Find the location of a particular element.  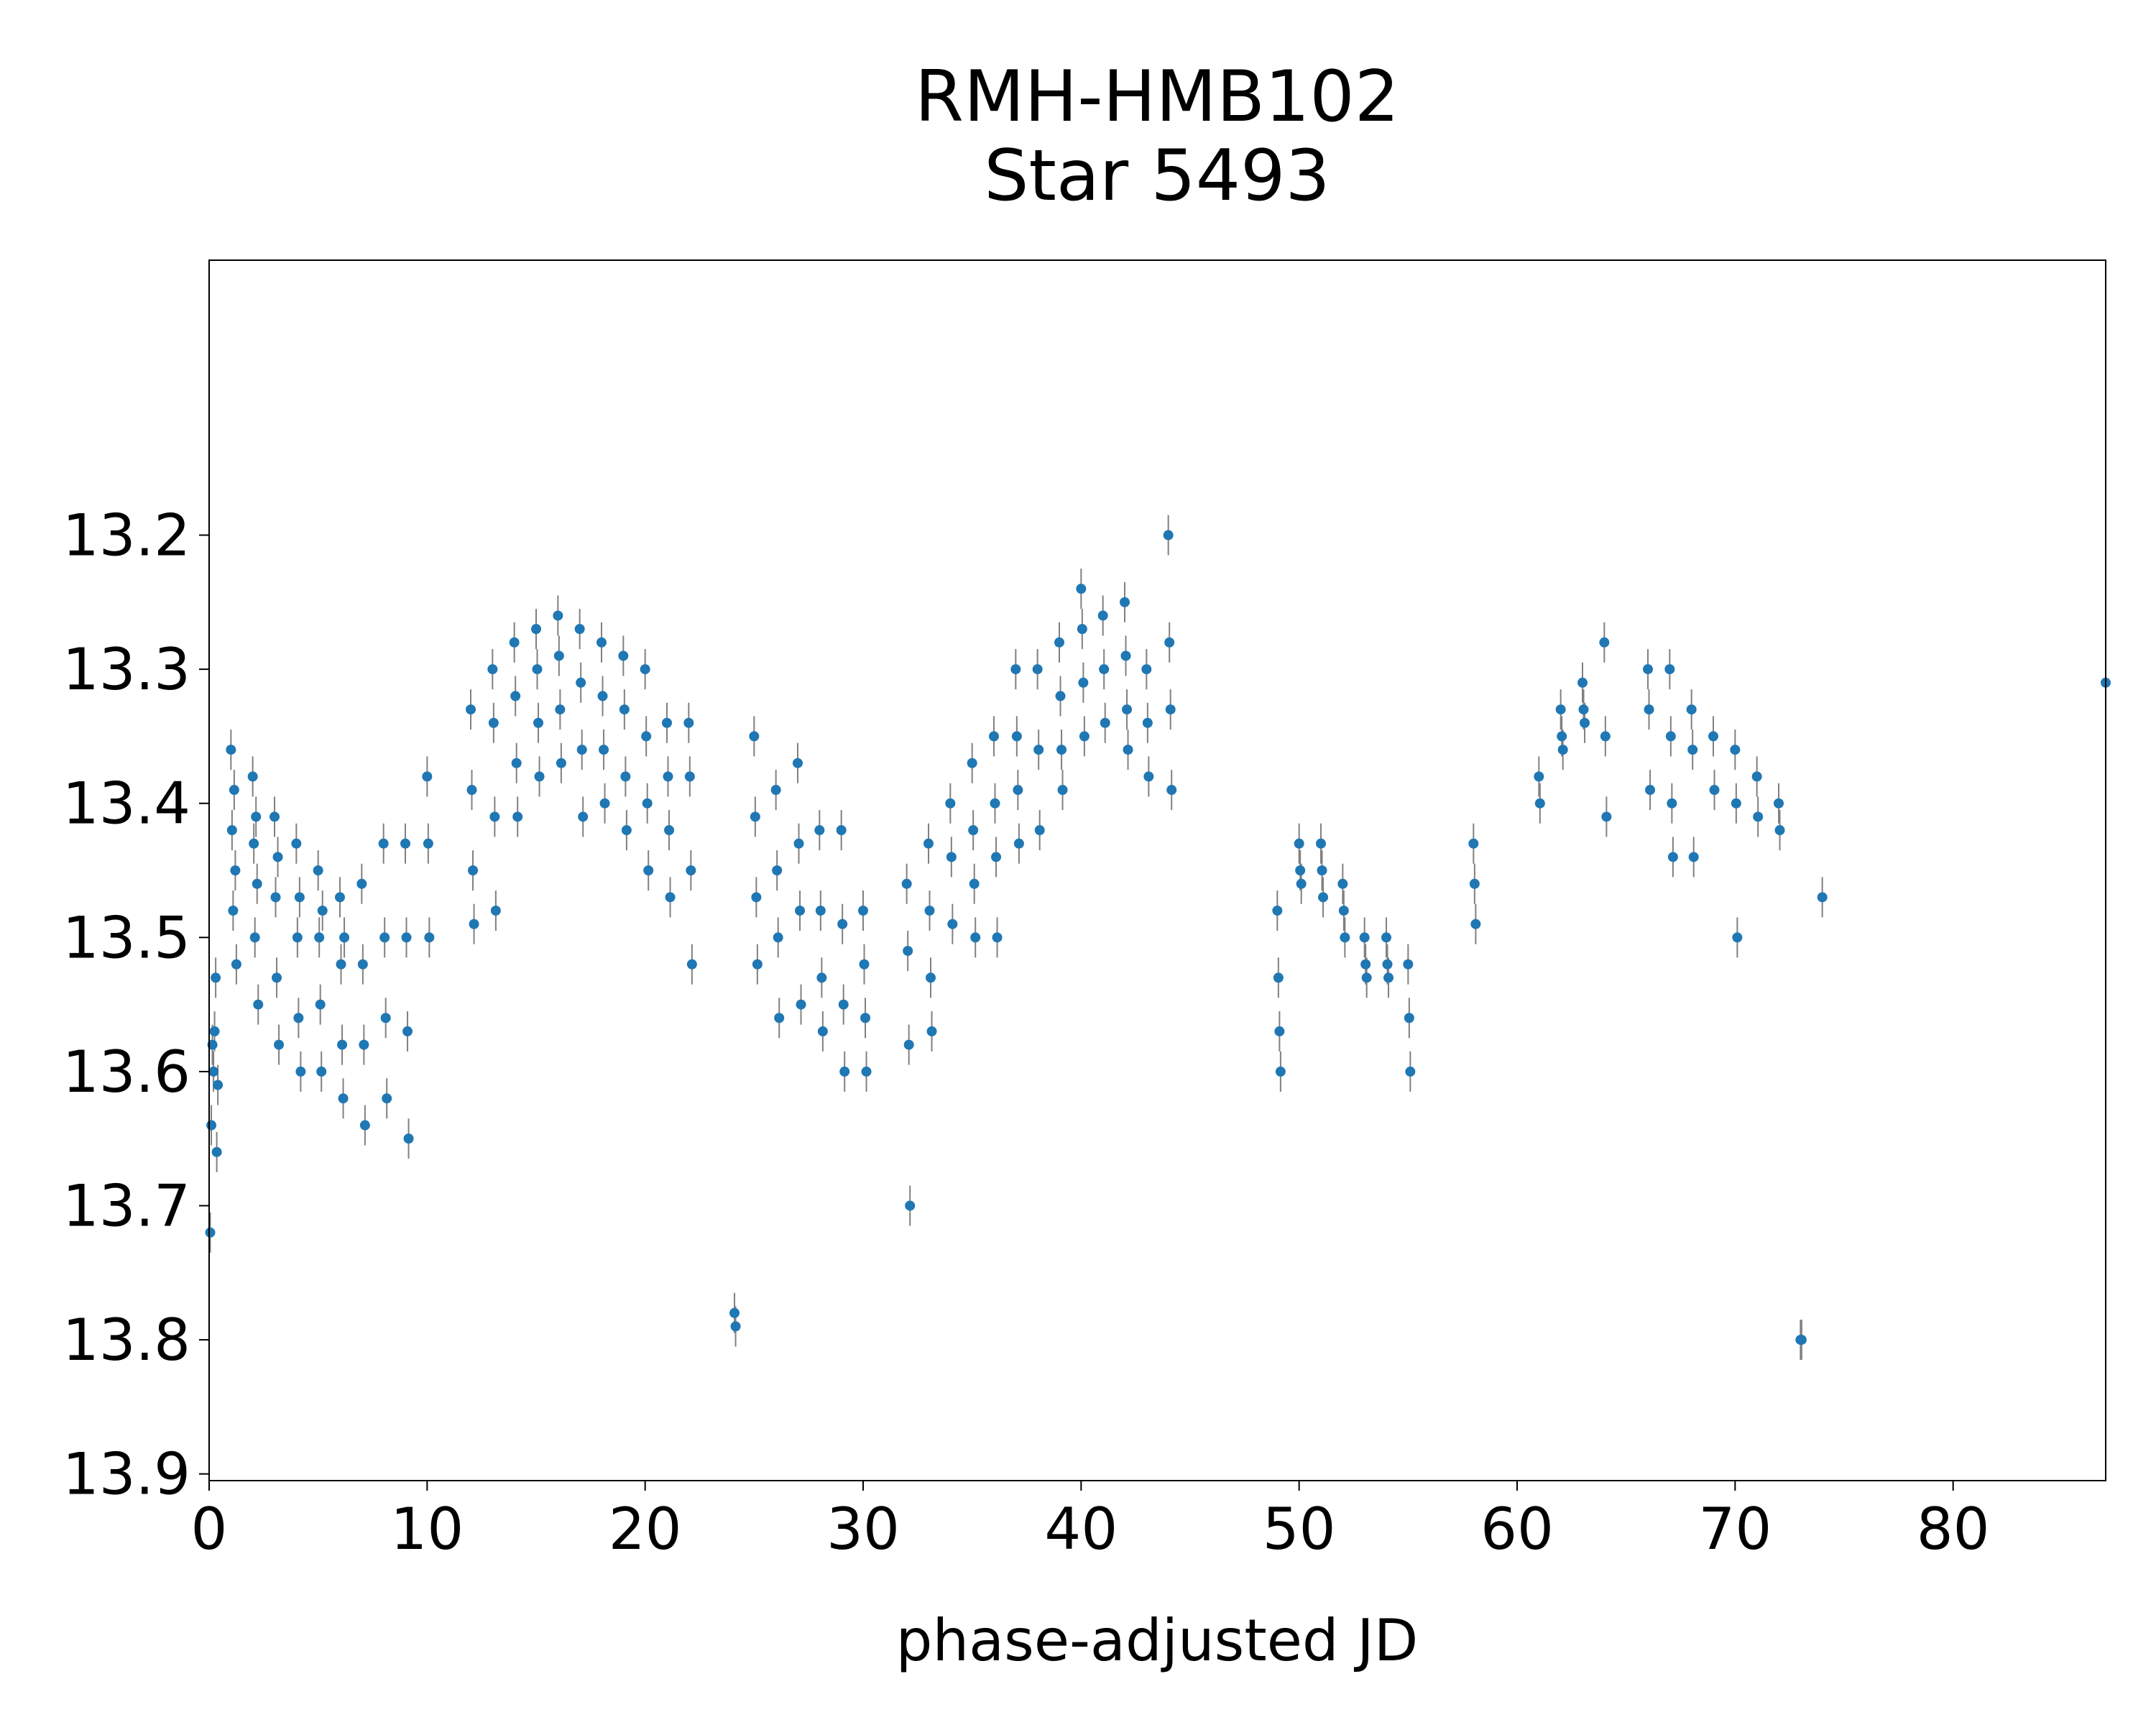

y-tick-label: 13.6 is located at coordinates (126, 1072).